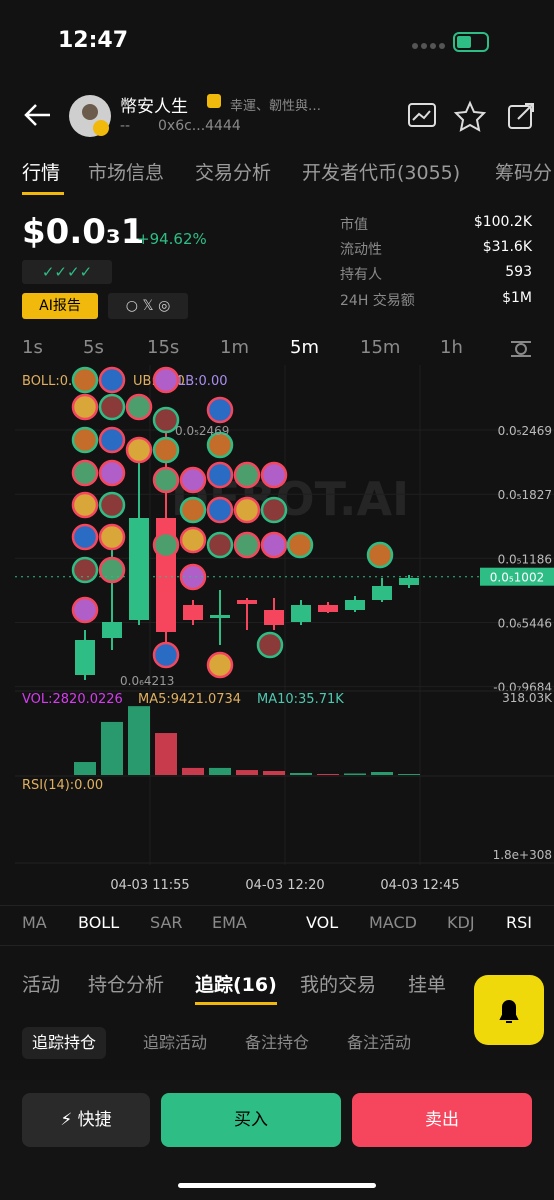  Describe the element at coordinates (442, 1120) in the screenshot. I see `sell-button: 卖出` at that location.